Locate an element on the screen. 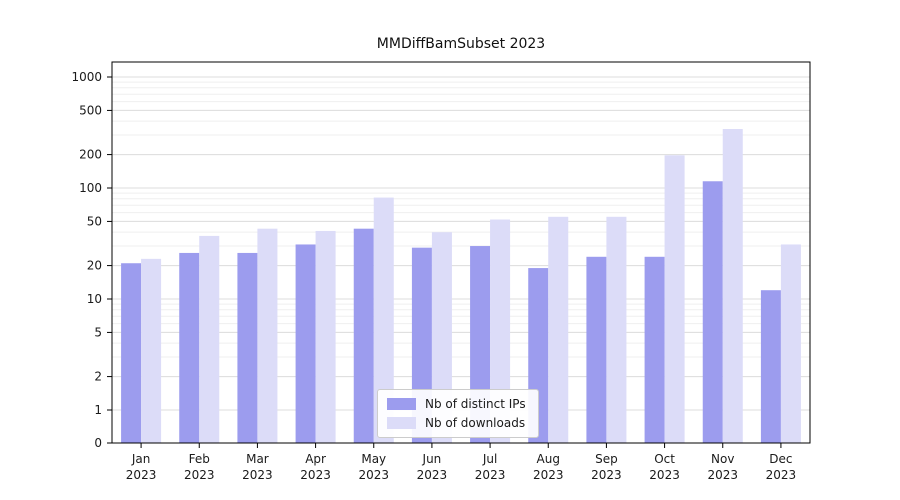 This screenshot has width=900, height=500. x-tick-label: Apr is located at coordinates (315, 459).